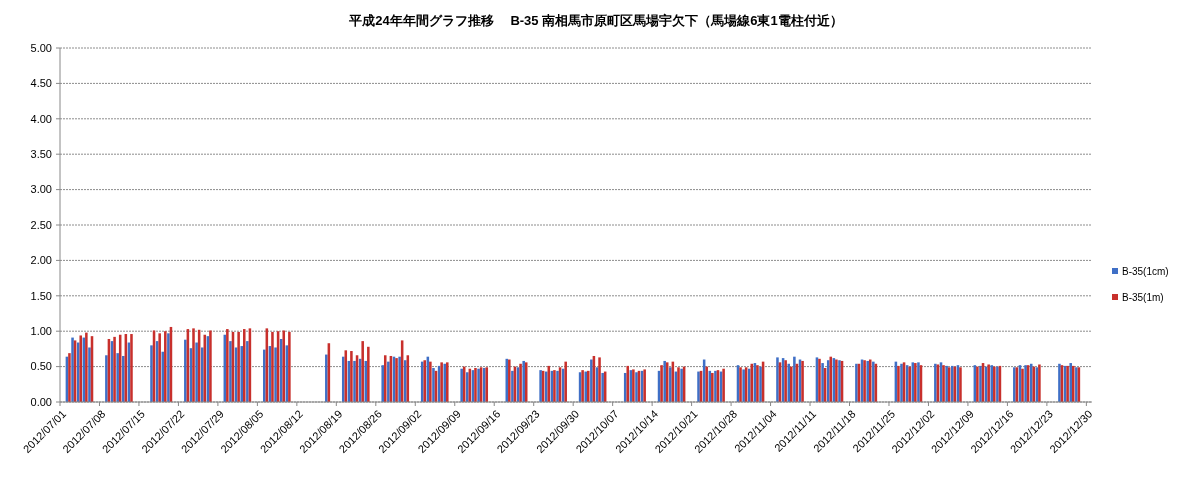 The height and width of the screenshot is (488, 1198). What do you see at coordinates (41, 154) in the screenshot?
I see `y-tick-label: 3.50` at bounding box center [41, 154].